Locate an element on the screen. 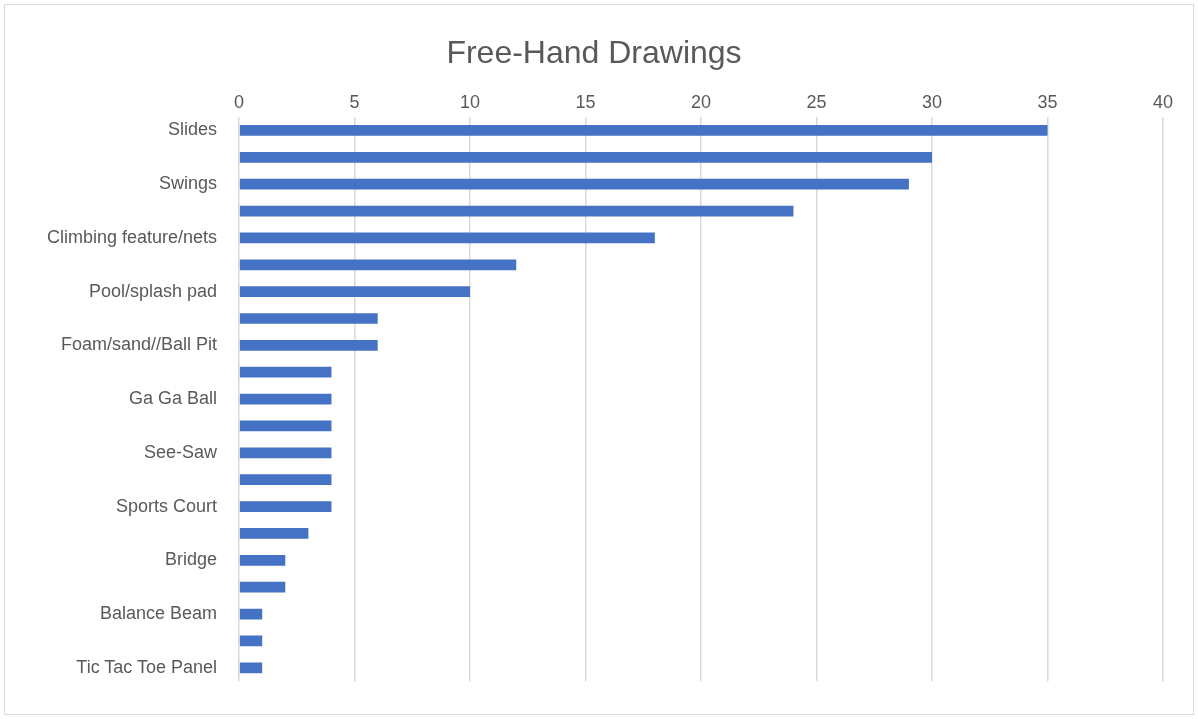  y-tick-label: Balance Beam is located at coordinates (159, 613).